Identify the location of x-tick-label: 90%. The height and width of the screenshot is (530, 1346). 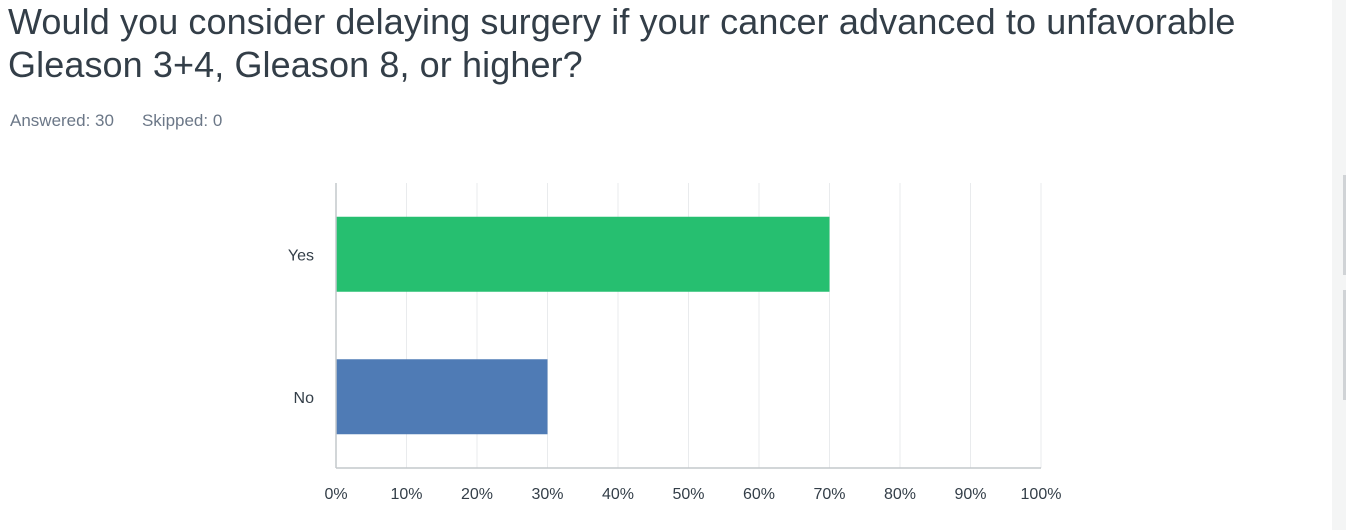
(970, 494).